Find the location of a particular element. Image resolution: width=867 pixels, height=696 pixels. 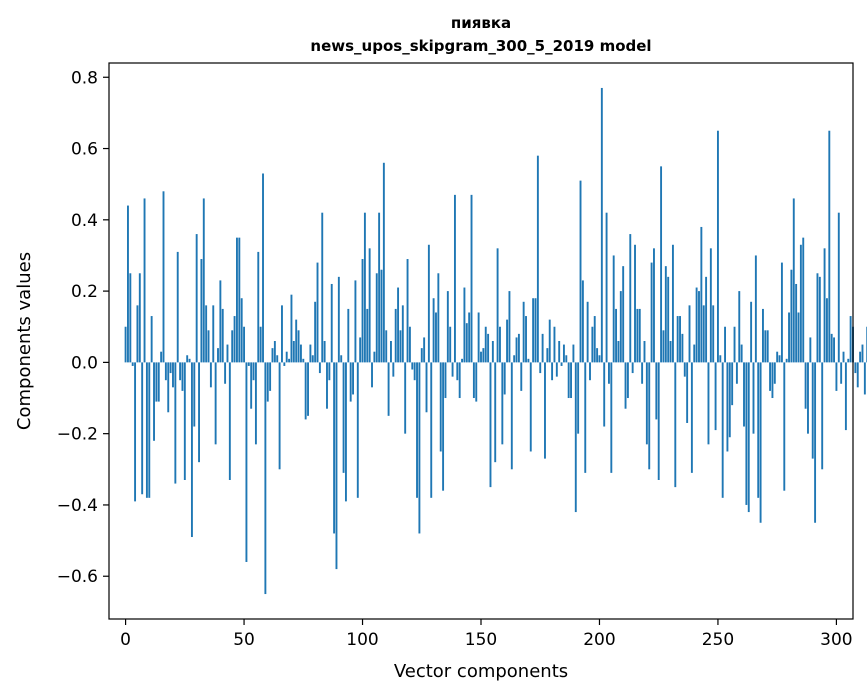

x-axis-label: Vector components is located at coordinates (481, 671).